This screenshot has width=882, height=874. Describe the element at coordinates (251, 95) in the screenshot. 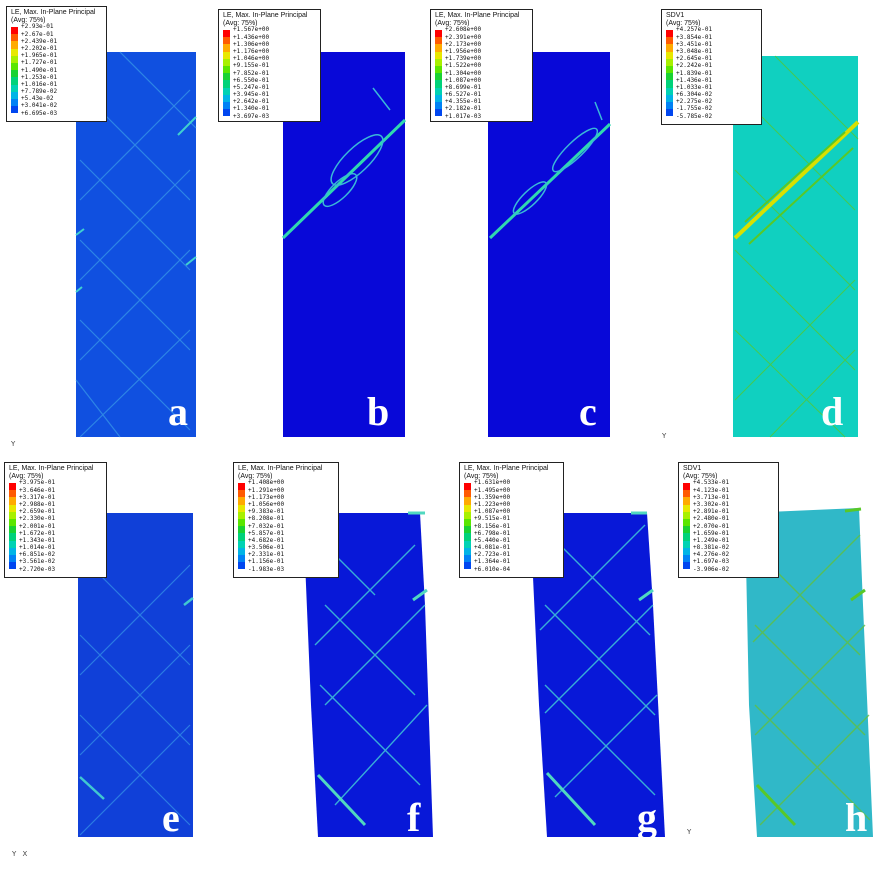

I see `legend-value: +3.945e-01` at that location.